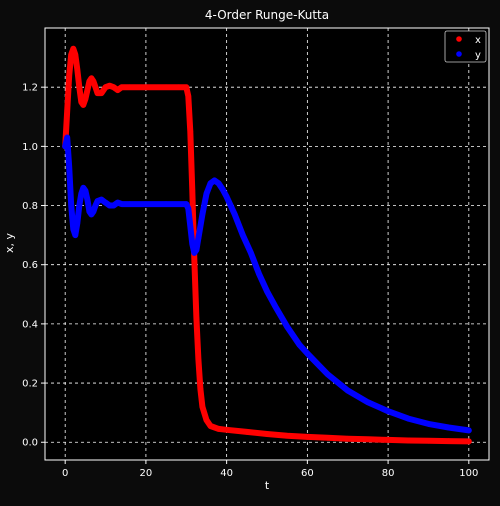 This screenshot has width=500, height=506. I want to click on legend-label-y: y, so click(478, 55).